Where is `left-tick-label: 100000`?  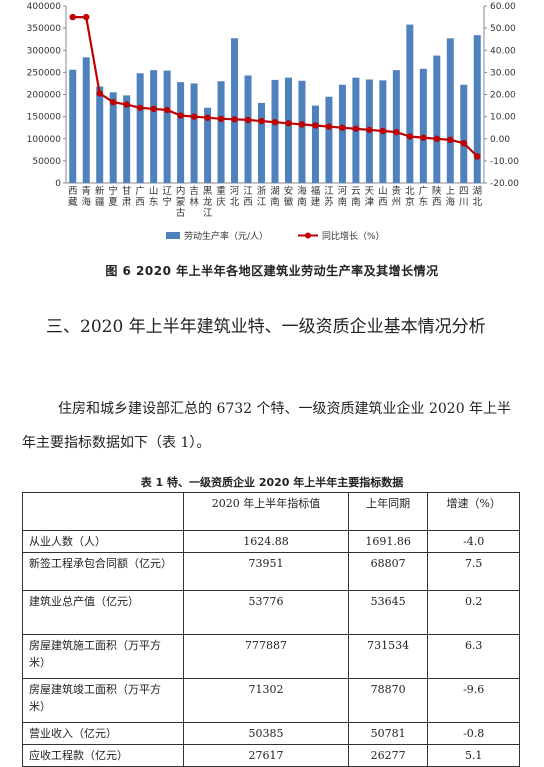
left-tick-label: 100000 is located at coordinates (44, 140).